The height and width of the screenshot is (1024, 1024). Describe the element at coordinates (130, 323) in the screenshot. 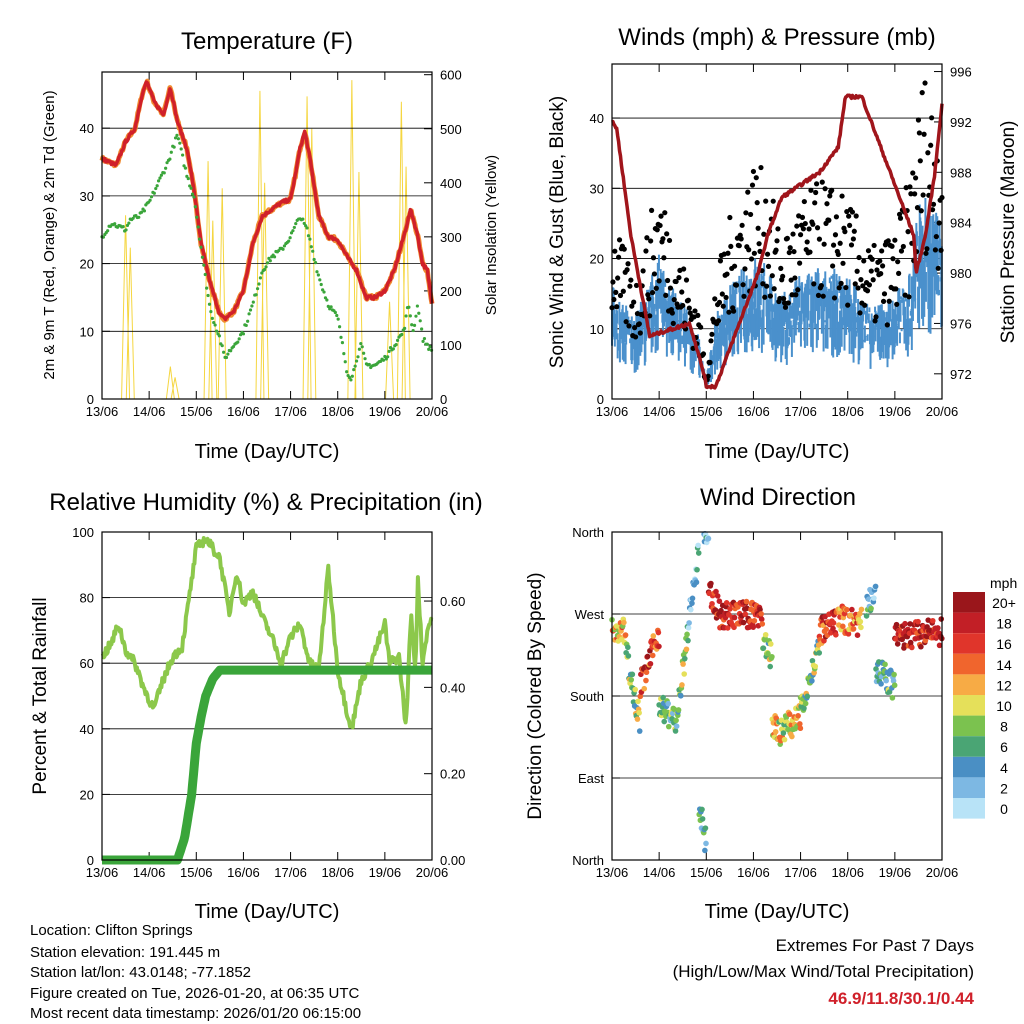

I see `solar-insolation-spike` at that location.